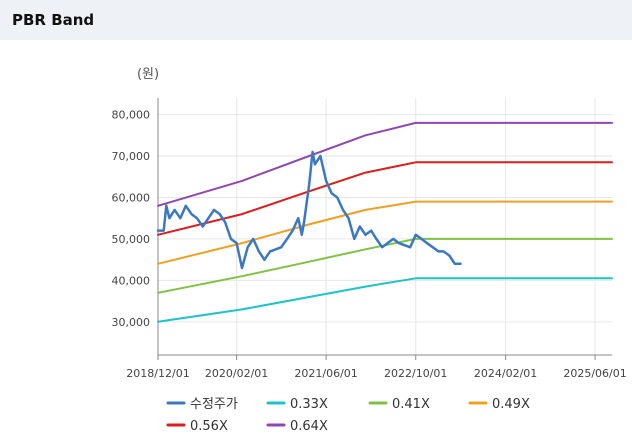 The image size is (632, 443). What do you see at coordinates (309, 404) in the screenshot?
I see `legend-label: 0.33X` at bounding box center [309, 404].